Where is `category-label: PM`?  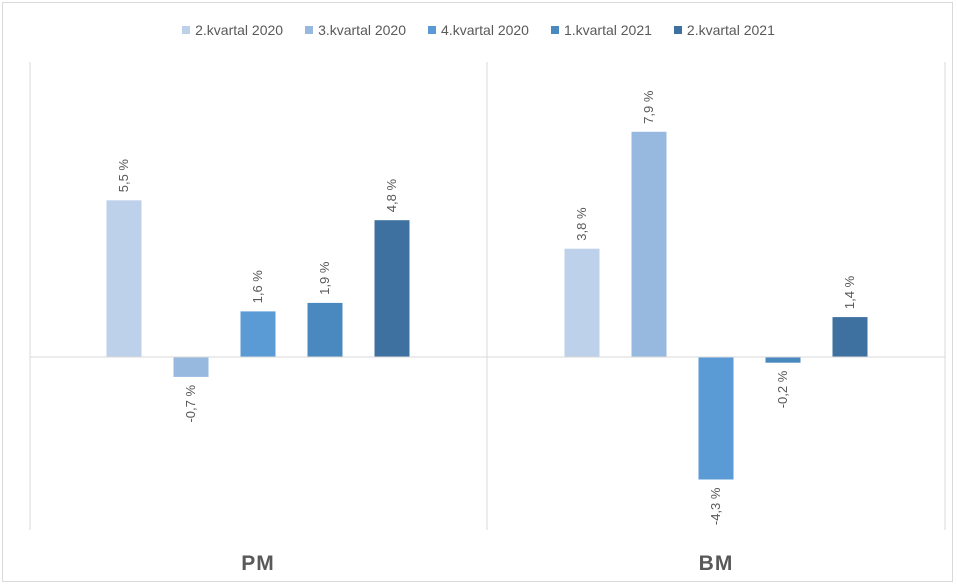
category-label: PM is located at coordinates (258, 563).